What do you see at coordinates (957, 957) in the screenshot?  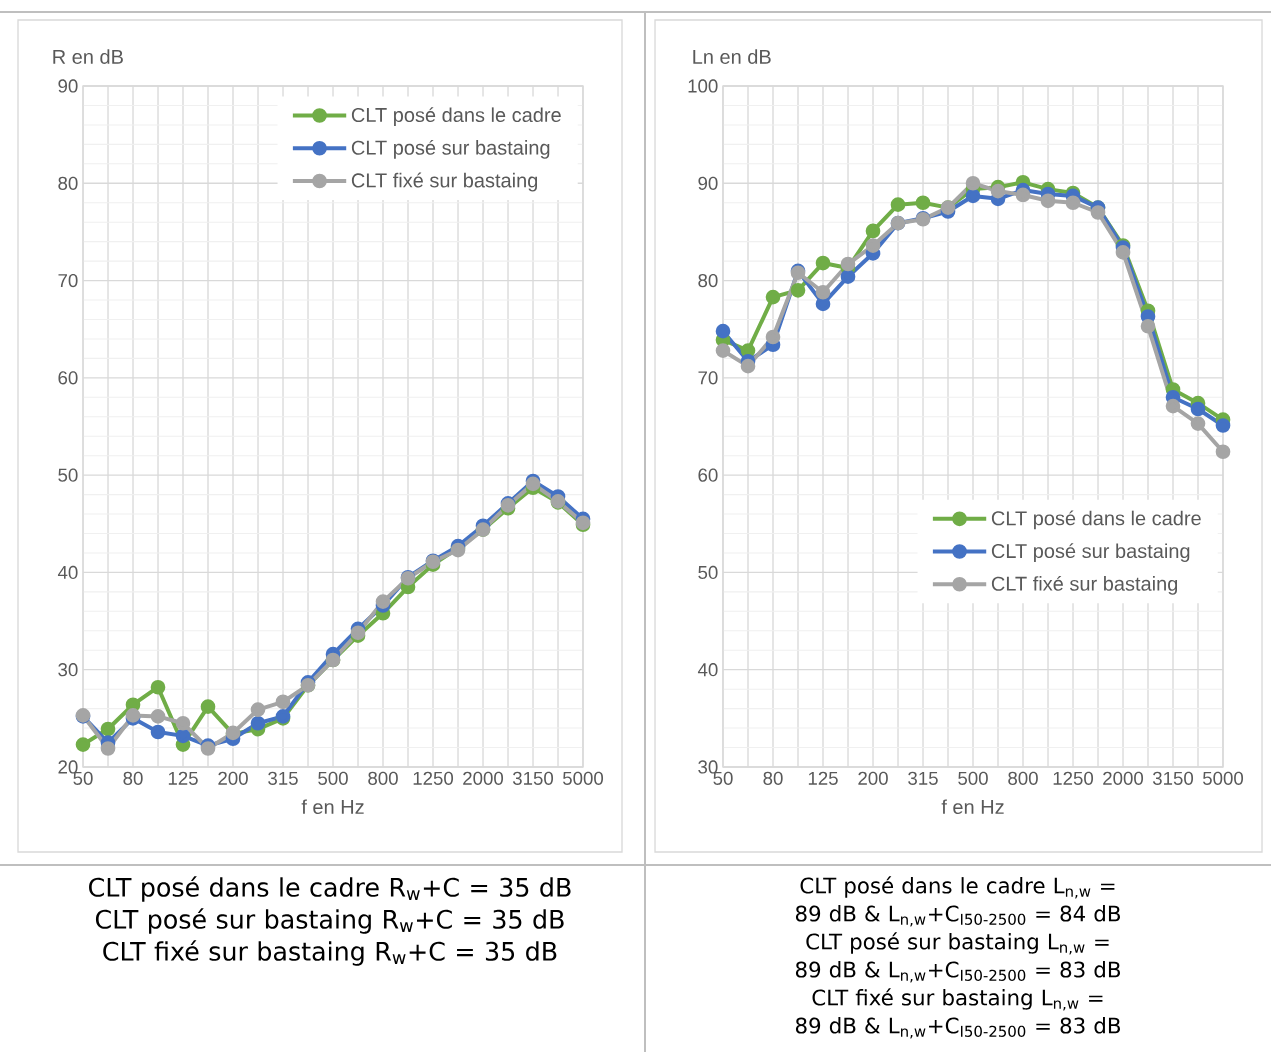 I see `text: CLT posé sur bastaing L$_{n,w}$ = 89 dB & L$_{n,w}$+C$_{I50-2500}$ = 83 dB` at bounding box center [957, 957].